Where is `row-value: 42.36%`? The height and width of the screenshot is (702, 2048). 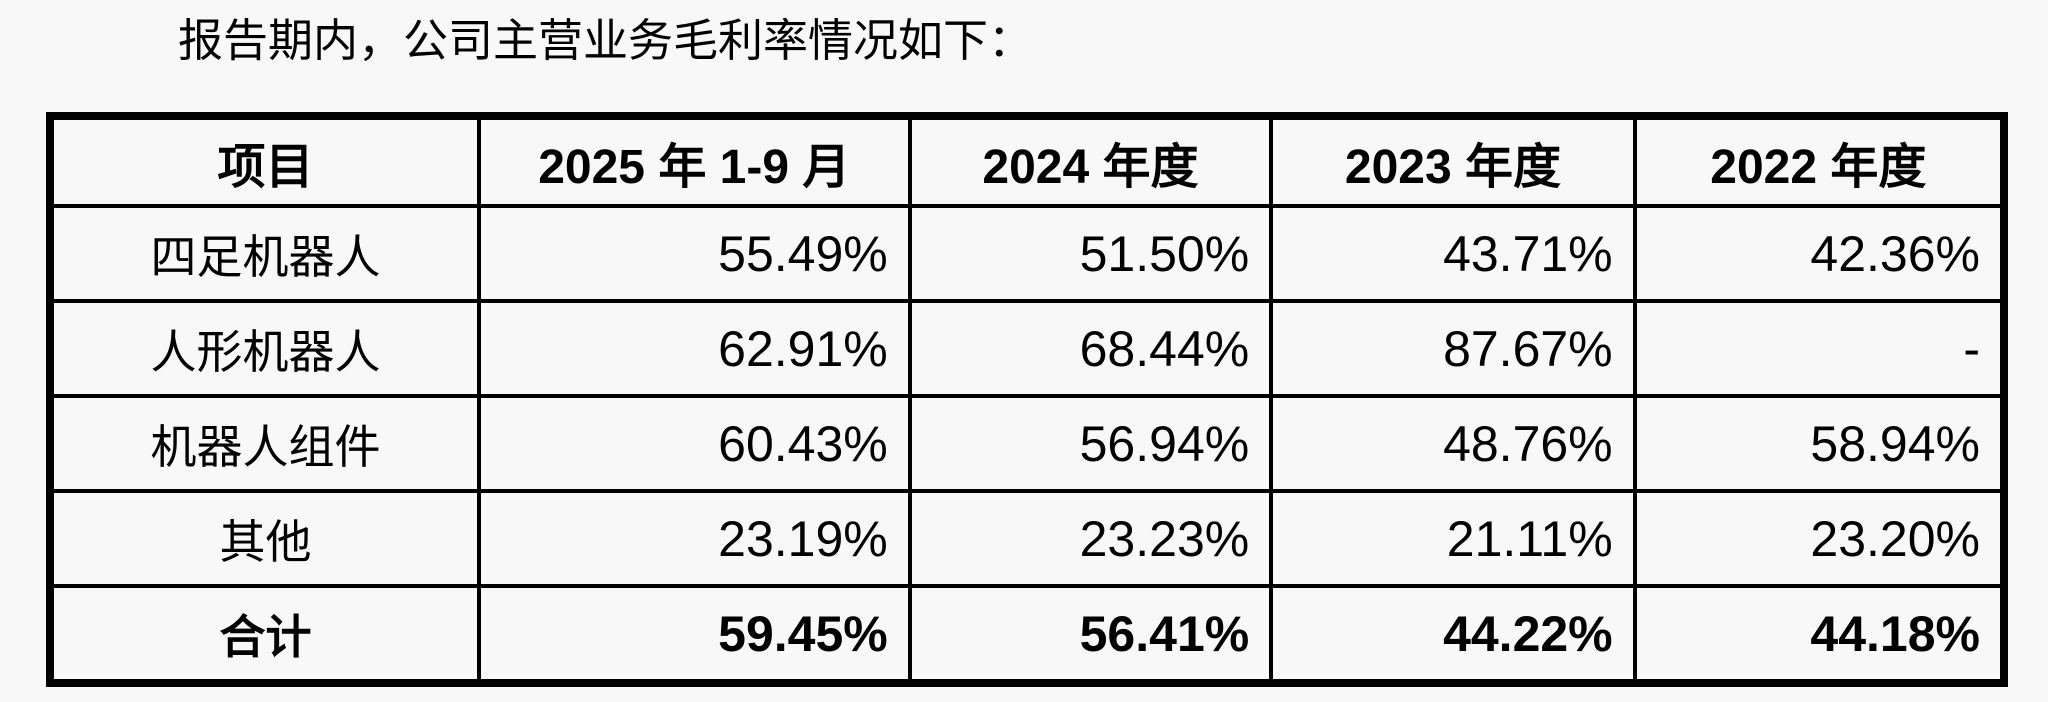
row-value: 42.36% is located at coordinates (1819, 253).